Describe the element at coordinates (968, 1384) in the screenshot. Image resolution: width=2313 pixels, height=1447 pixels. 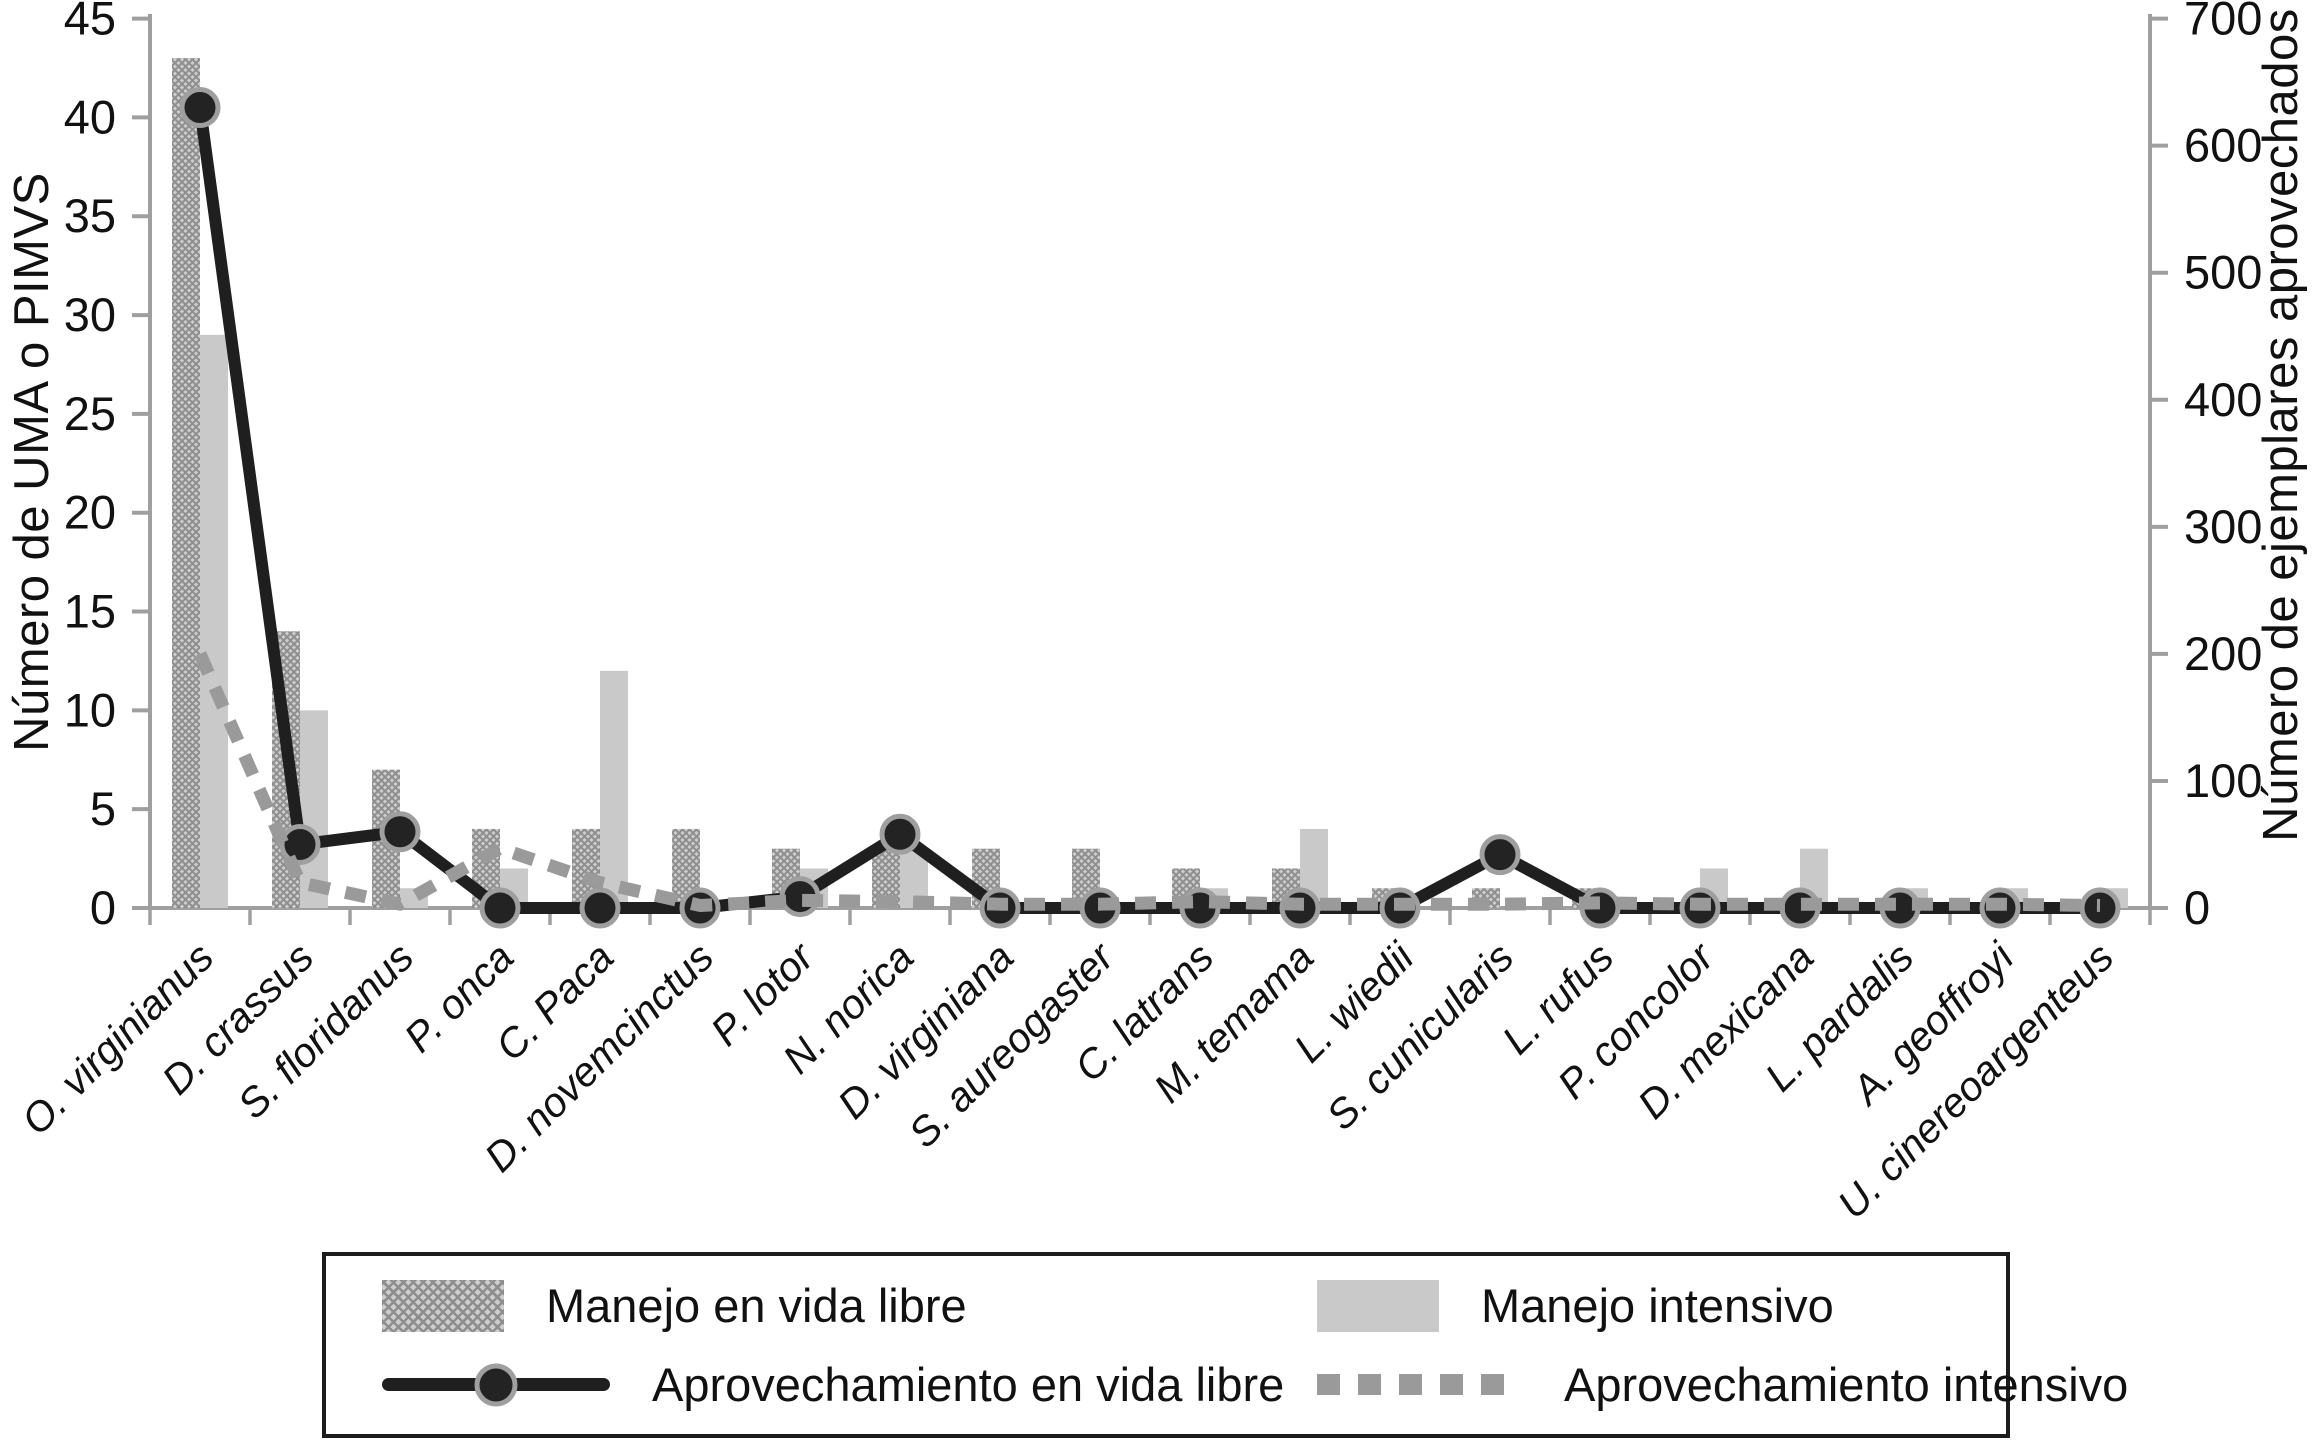
I see `legend-label-aprovechamiento-vida-libre: Aprovechamiento en vida libre` at that location.